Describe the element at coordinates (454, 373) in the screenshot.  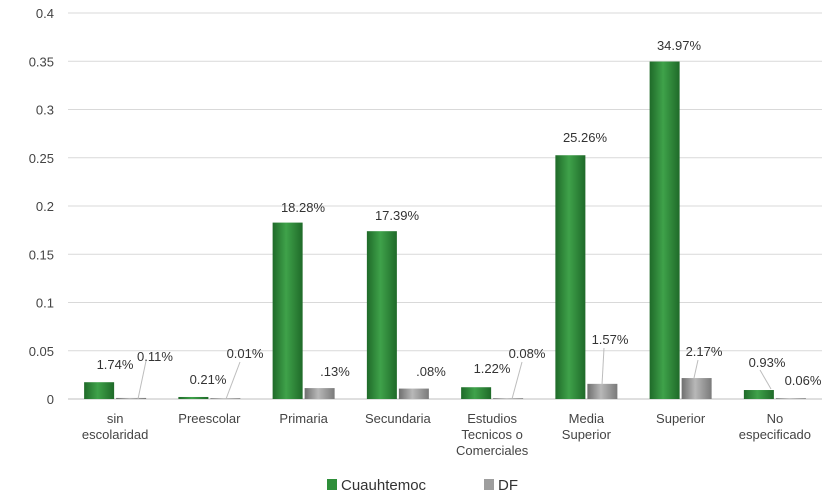
I see `leader-lines` at that location.